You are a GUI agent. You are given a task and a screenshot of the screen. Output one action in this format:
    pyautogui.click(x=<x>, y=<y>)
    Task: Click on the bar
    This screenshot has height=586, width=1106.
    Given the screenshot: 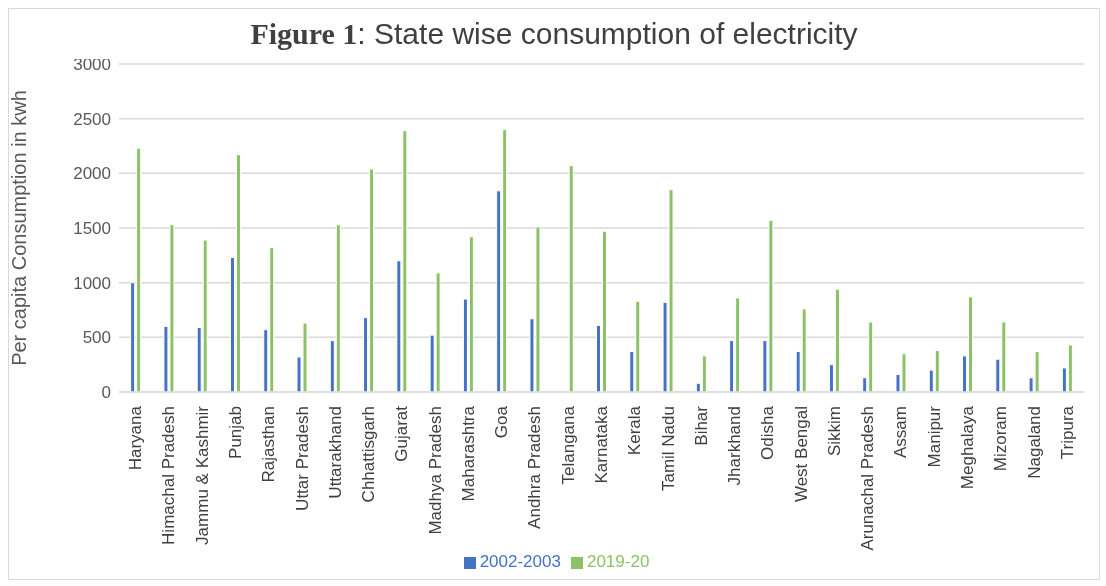 What is the action you would take?
    pyautogui.click(x=571, y=278)
    